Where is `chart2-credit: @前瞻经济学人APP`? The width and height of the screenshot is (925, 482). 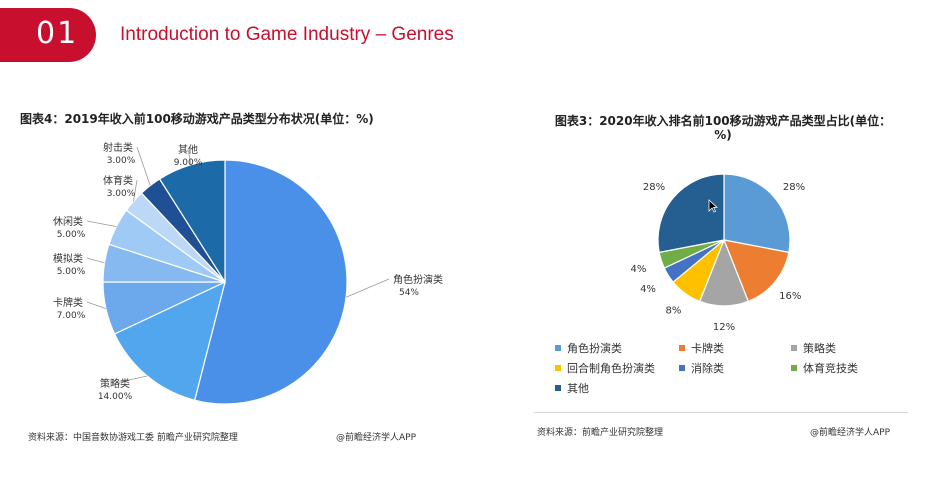
chart2-credit: @前瞻经济学人APP is located at coordinates (850, 433).